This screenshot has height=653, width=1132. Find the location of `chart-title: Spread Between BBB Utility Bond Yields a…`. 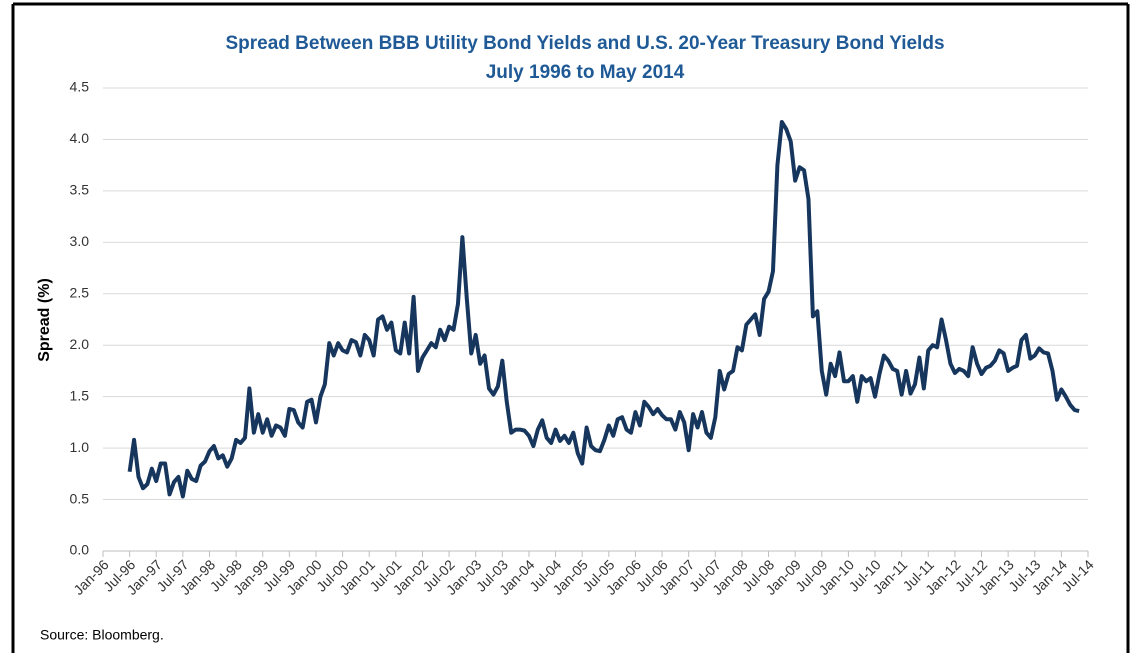

chart-title: Spread Between BBB Utility Bond Yields a… is located at coordinates (584, 43).